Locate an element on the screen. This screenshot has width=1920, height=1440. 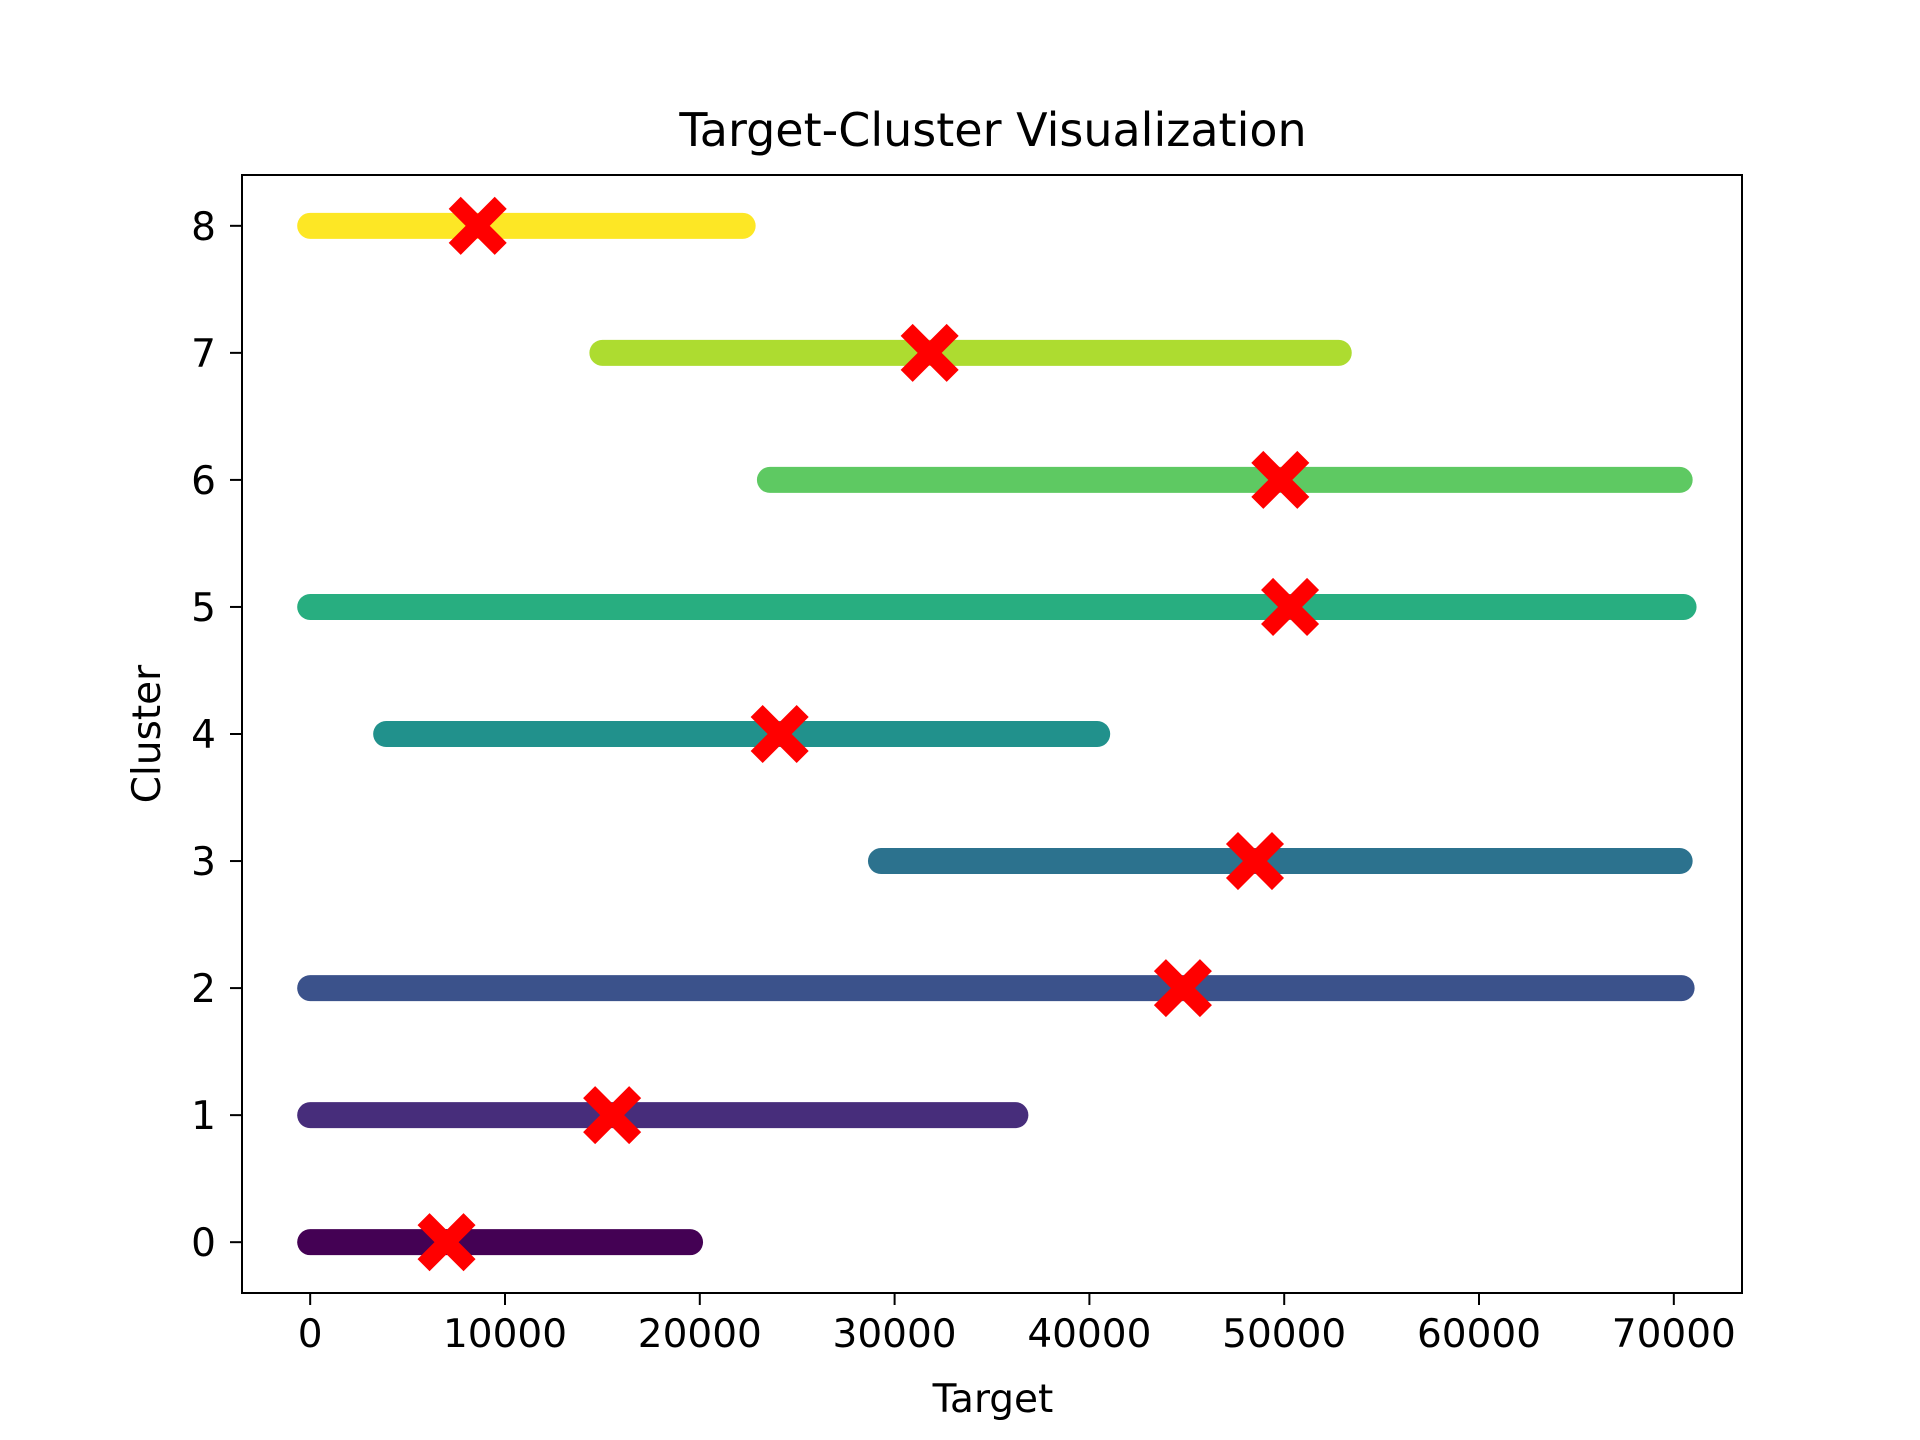
y-tick-label-3: 3 is located at coordinates (203, 862).